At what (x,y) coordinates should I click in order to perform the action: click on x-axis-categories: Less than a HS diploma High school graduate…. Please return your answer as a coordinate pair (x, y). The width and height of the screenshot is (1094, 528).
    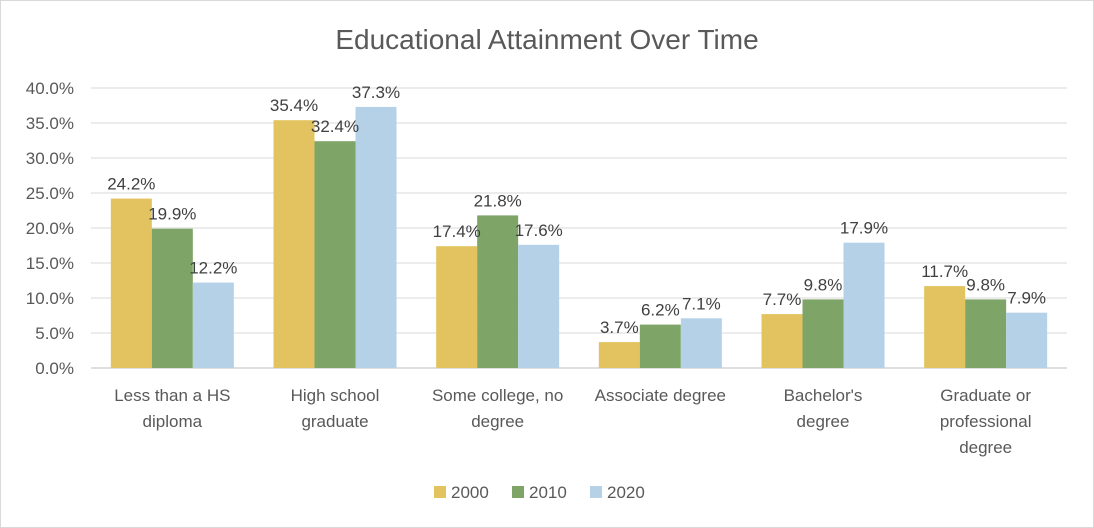
    Looking at the image, I should click on (572, 421).